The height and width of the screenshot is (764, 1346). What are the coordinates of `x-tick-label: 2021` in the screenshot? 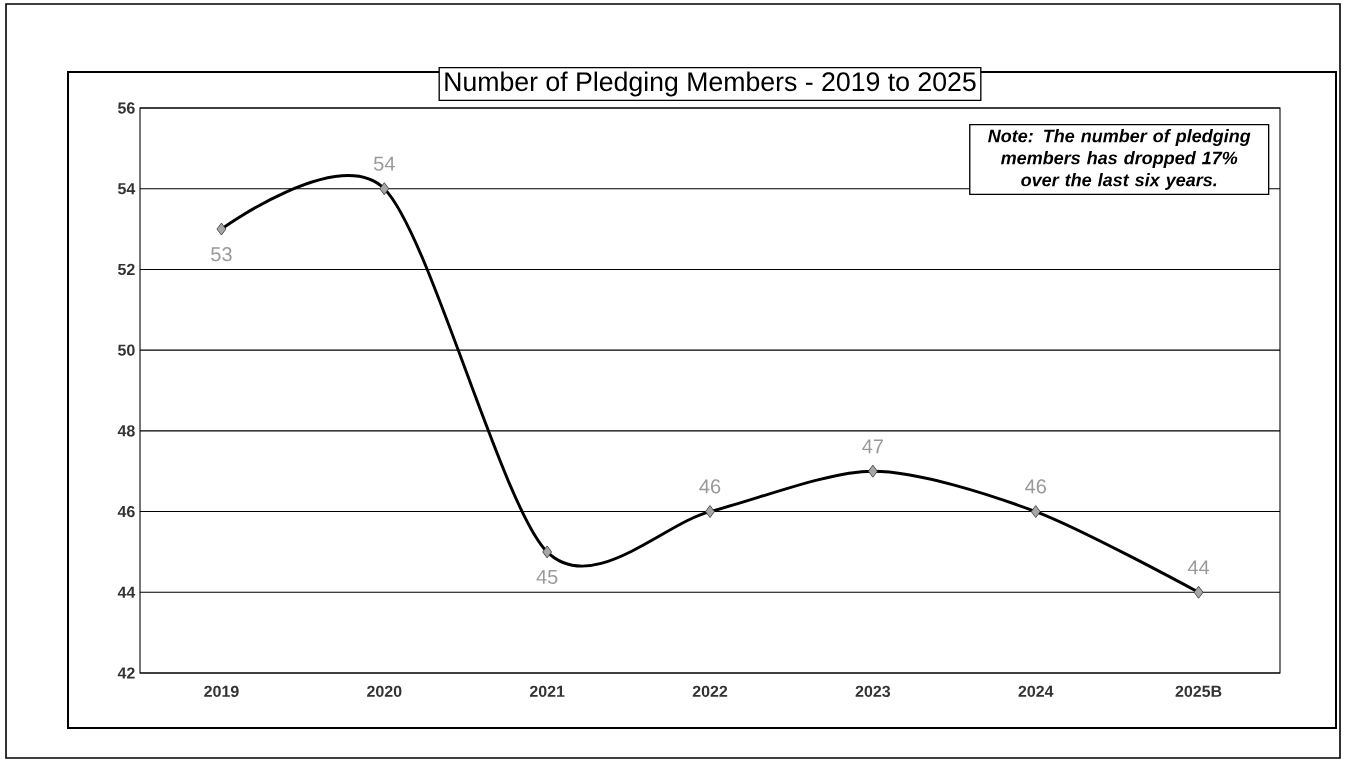 It's located at (547, 691).